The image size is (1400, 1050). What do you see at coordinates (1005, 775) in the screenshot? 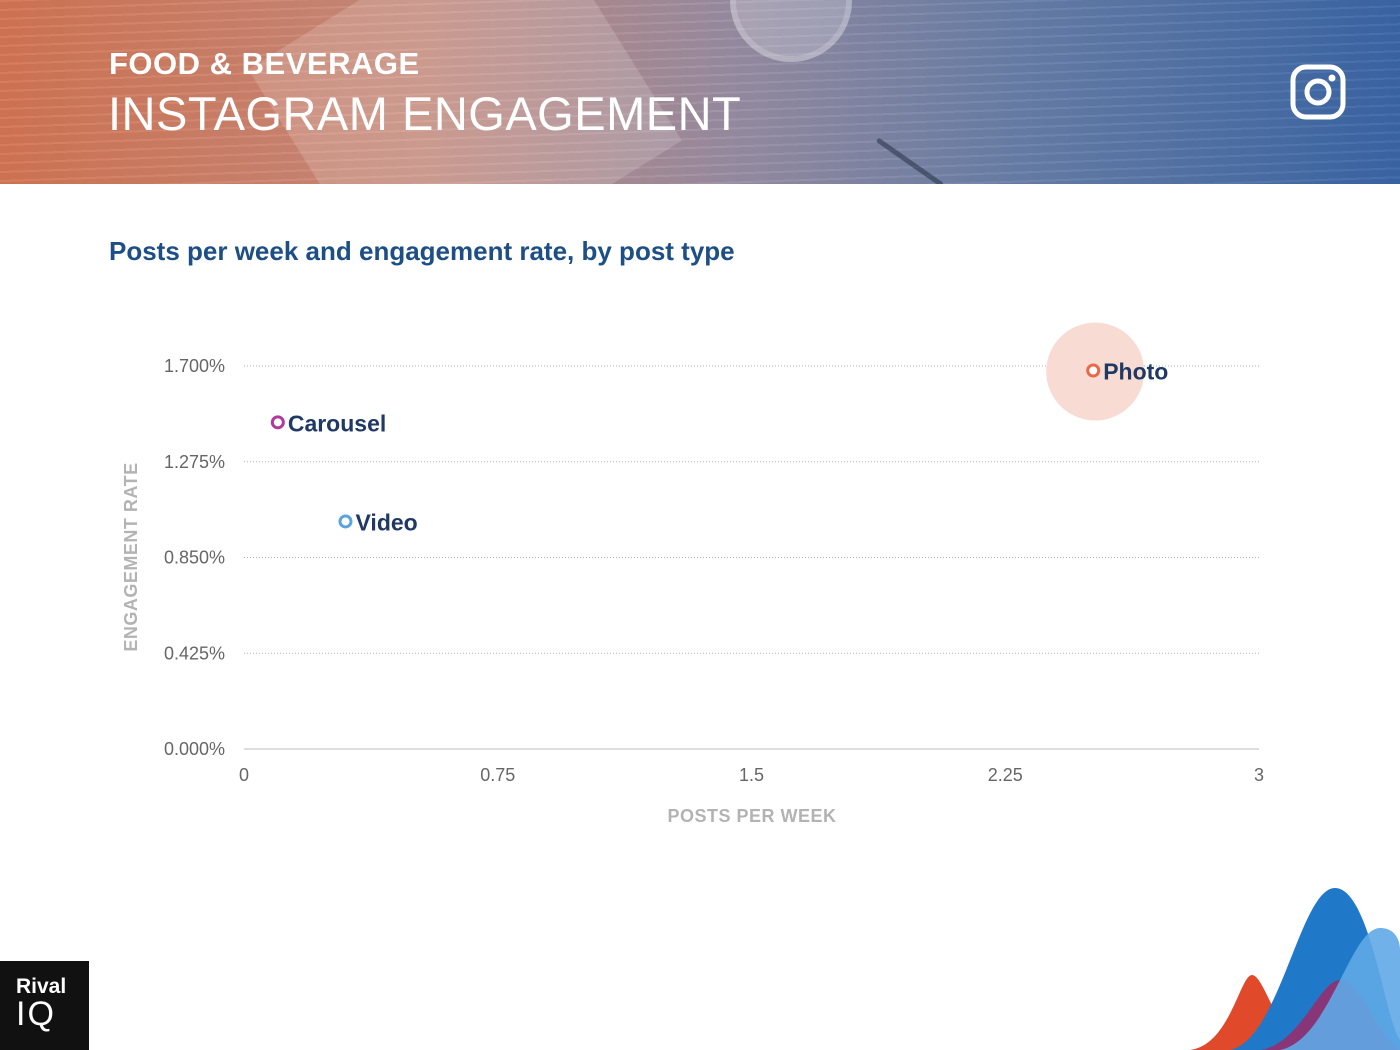
I see `x-tick-label: 2.25` at bounding box center [1005, 775].